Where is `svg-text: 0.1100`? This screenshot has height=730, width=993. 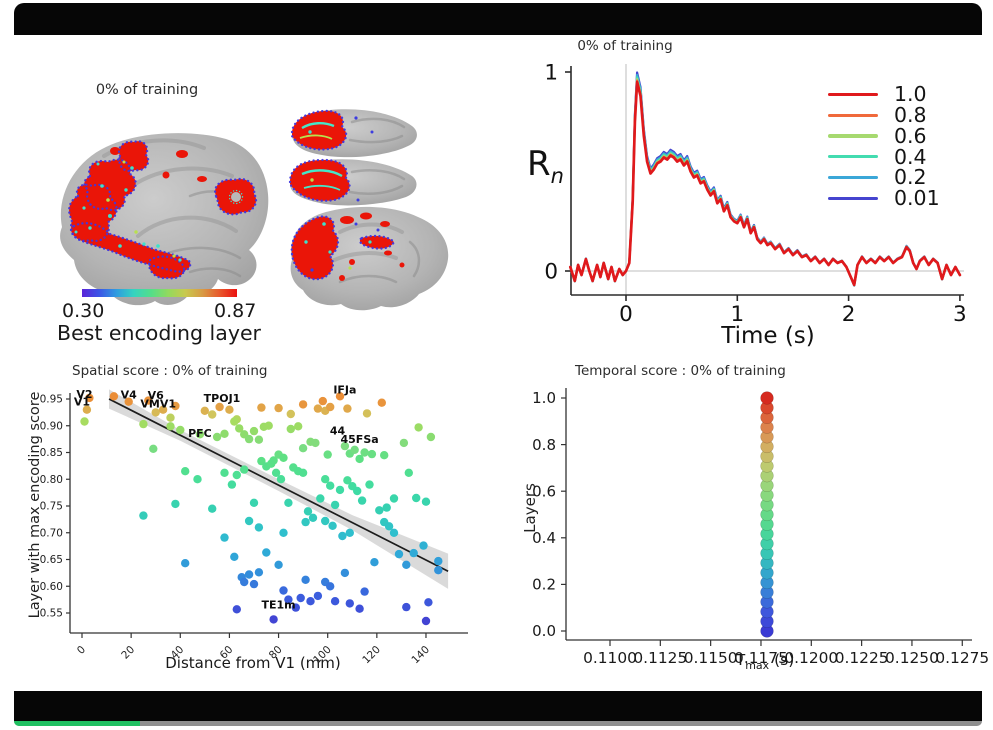
svg-text: 0.1100 is located at coordinates (610, 658).